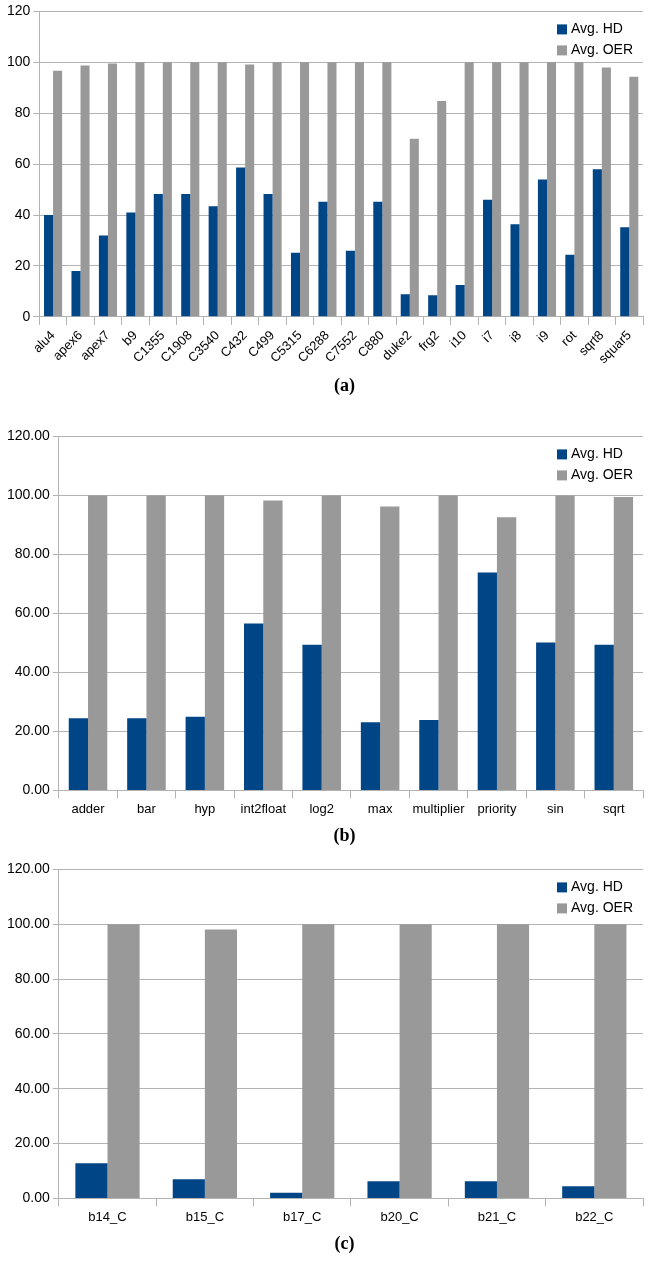 The height and width of the screenshot is (1273, 649). What do you see at coordinates (22, 162) in the screenshot?
I see `y-tick-label: 60` at bounding box center [22, 162].